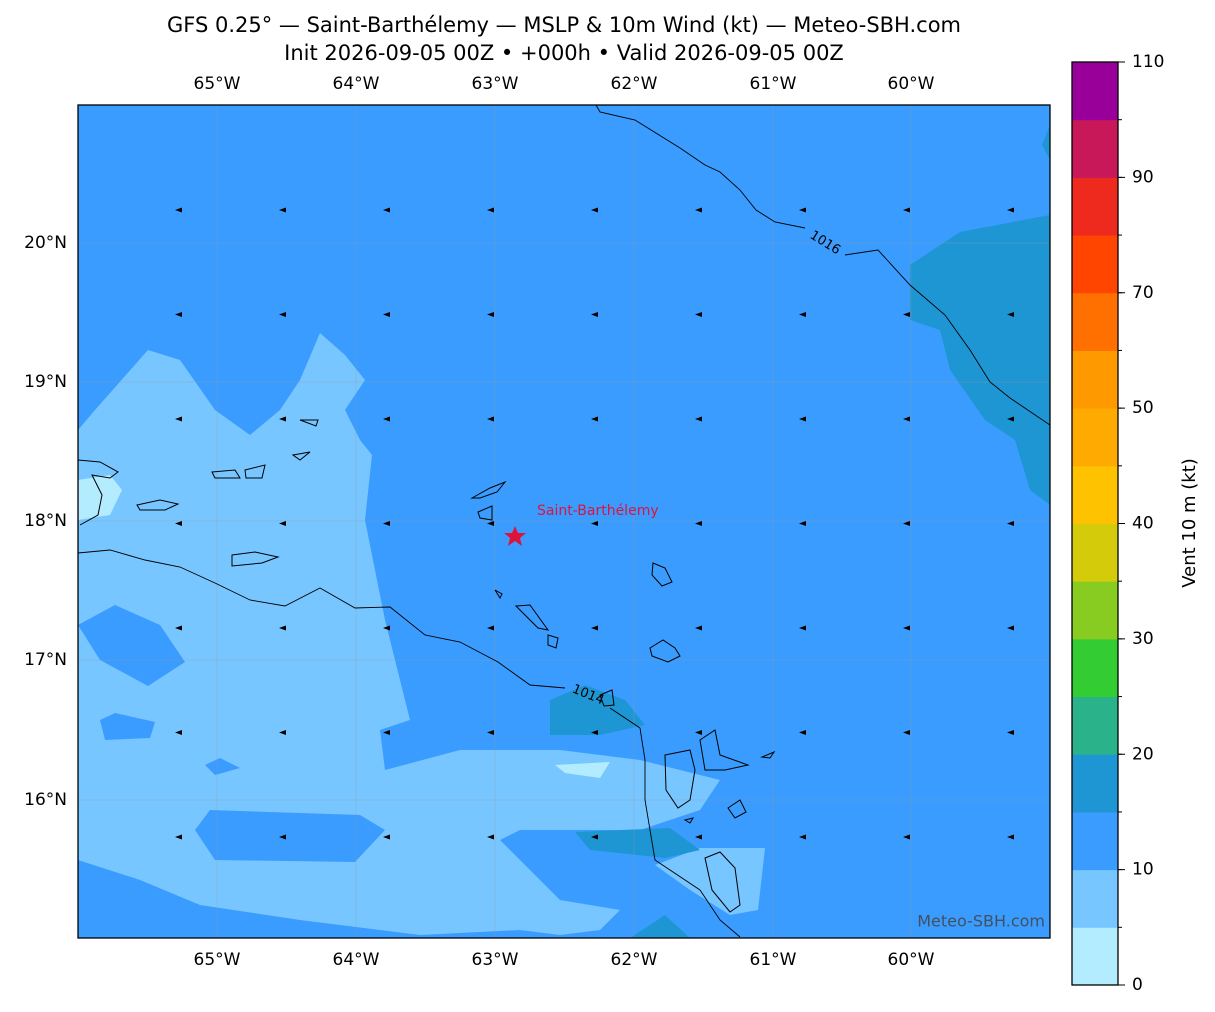 The width and height of the screenshot is (1215, 1012). I want to click on place-label: Saint-Barthélemy, so click(598, 511).